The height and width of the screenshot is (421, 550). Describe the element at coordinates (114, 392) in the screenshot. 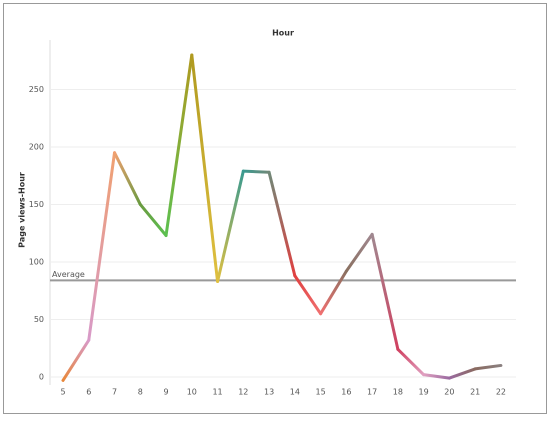

I see `x-tick-label: 7` at that location.